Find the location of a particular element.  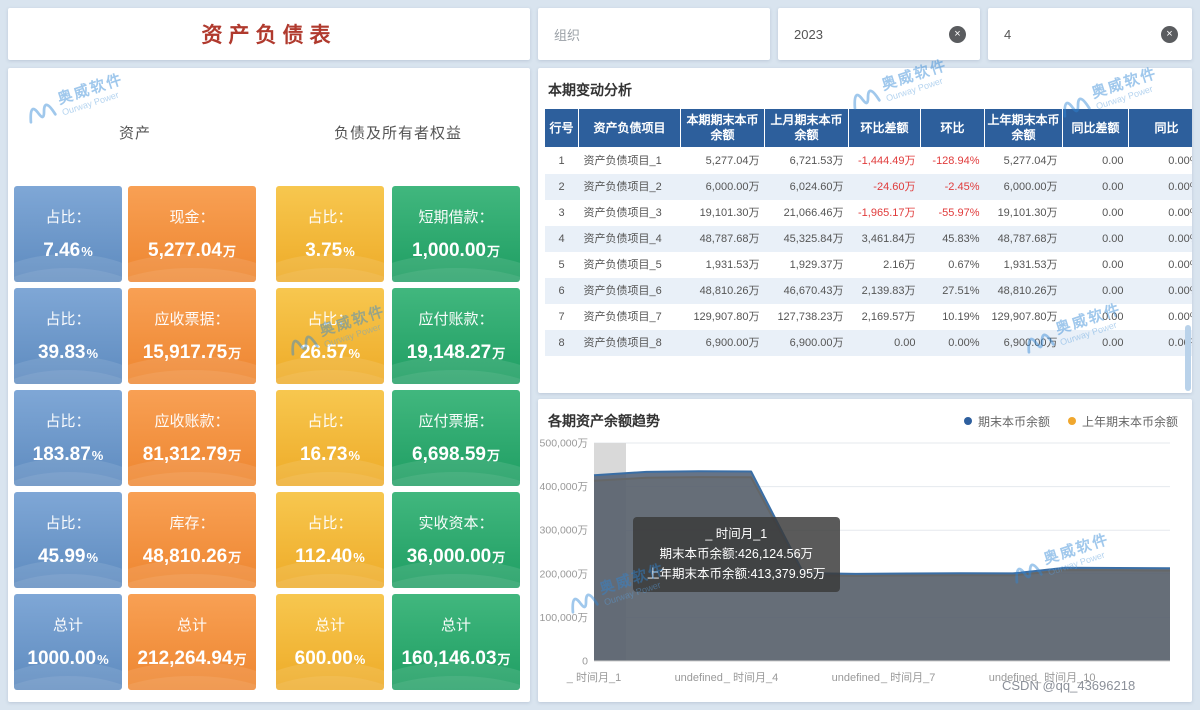

table-cell: -128.94% is located at coordinates (956, 161).